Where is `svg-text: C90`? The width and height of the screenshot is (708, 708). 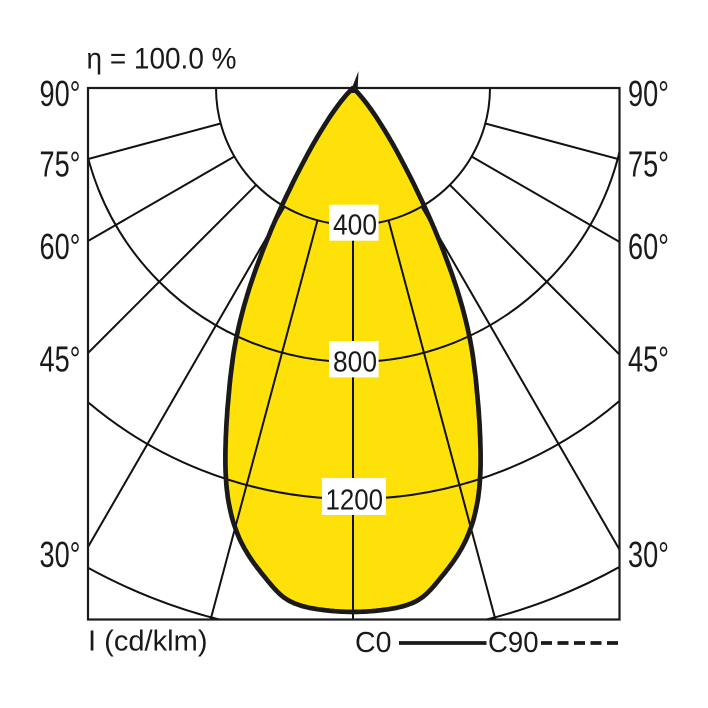 svg-text: C90 is located at coordinates (513, 643).